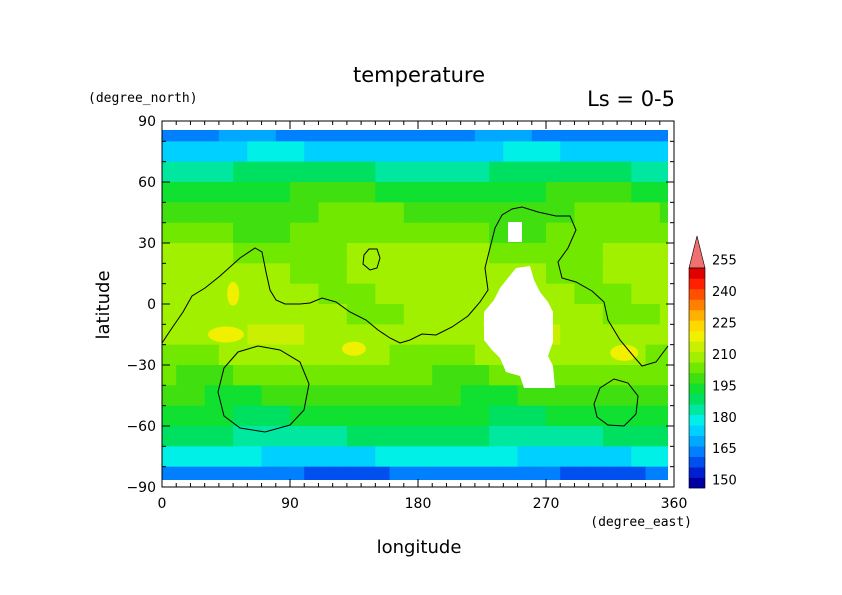 This screenshot has height=595, width=842. I want to click on colorbar-tick-label: 225, so click(724, 324).